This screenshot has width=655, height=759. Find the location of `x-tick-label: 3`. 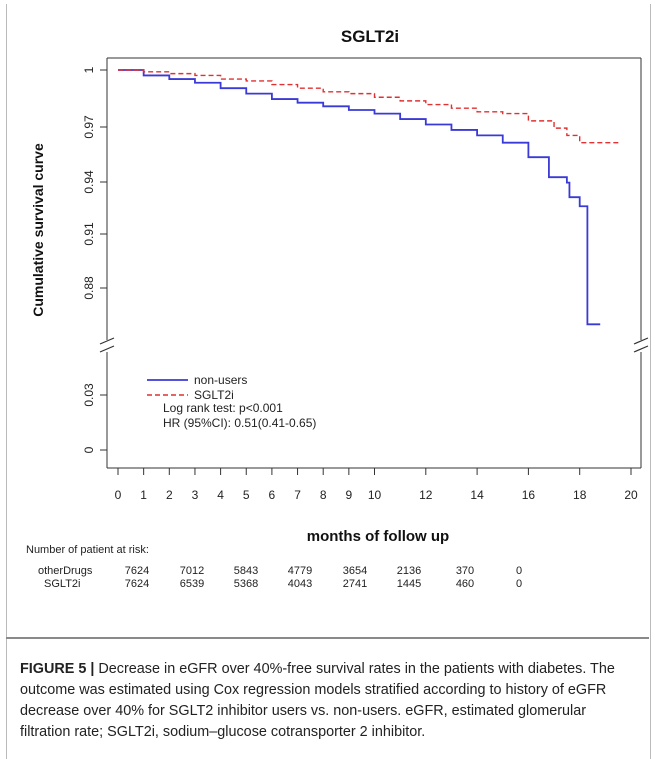

x-tick-label: 3 is located at coordinates (195, 495).